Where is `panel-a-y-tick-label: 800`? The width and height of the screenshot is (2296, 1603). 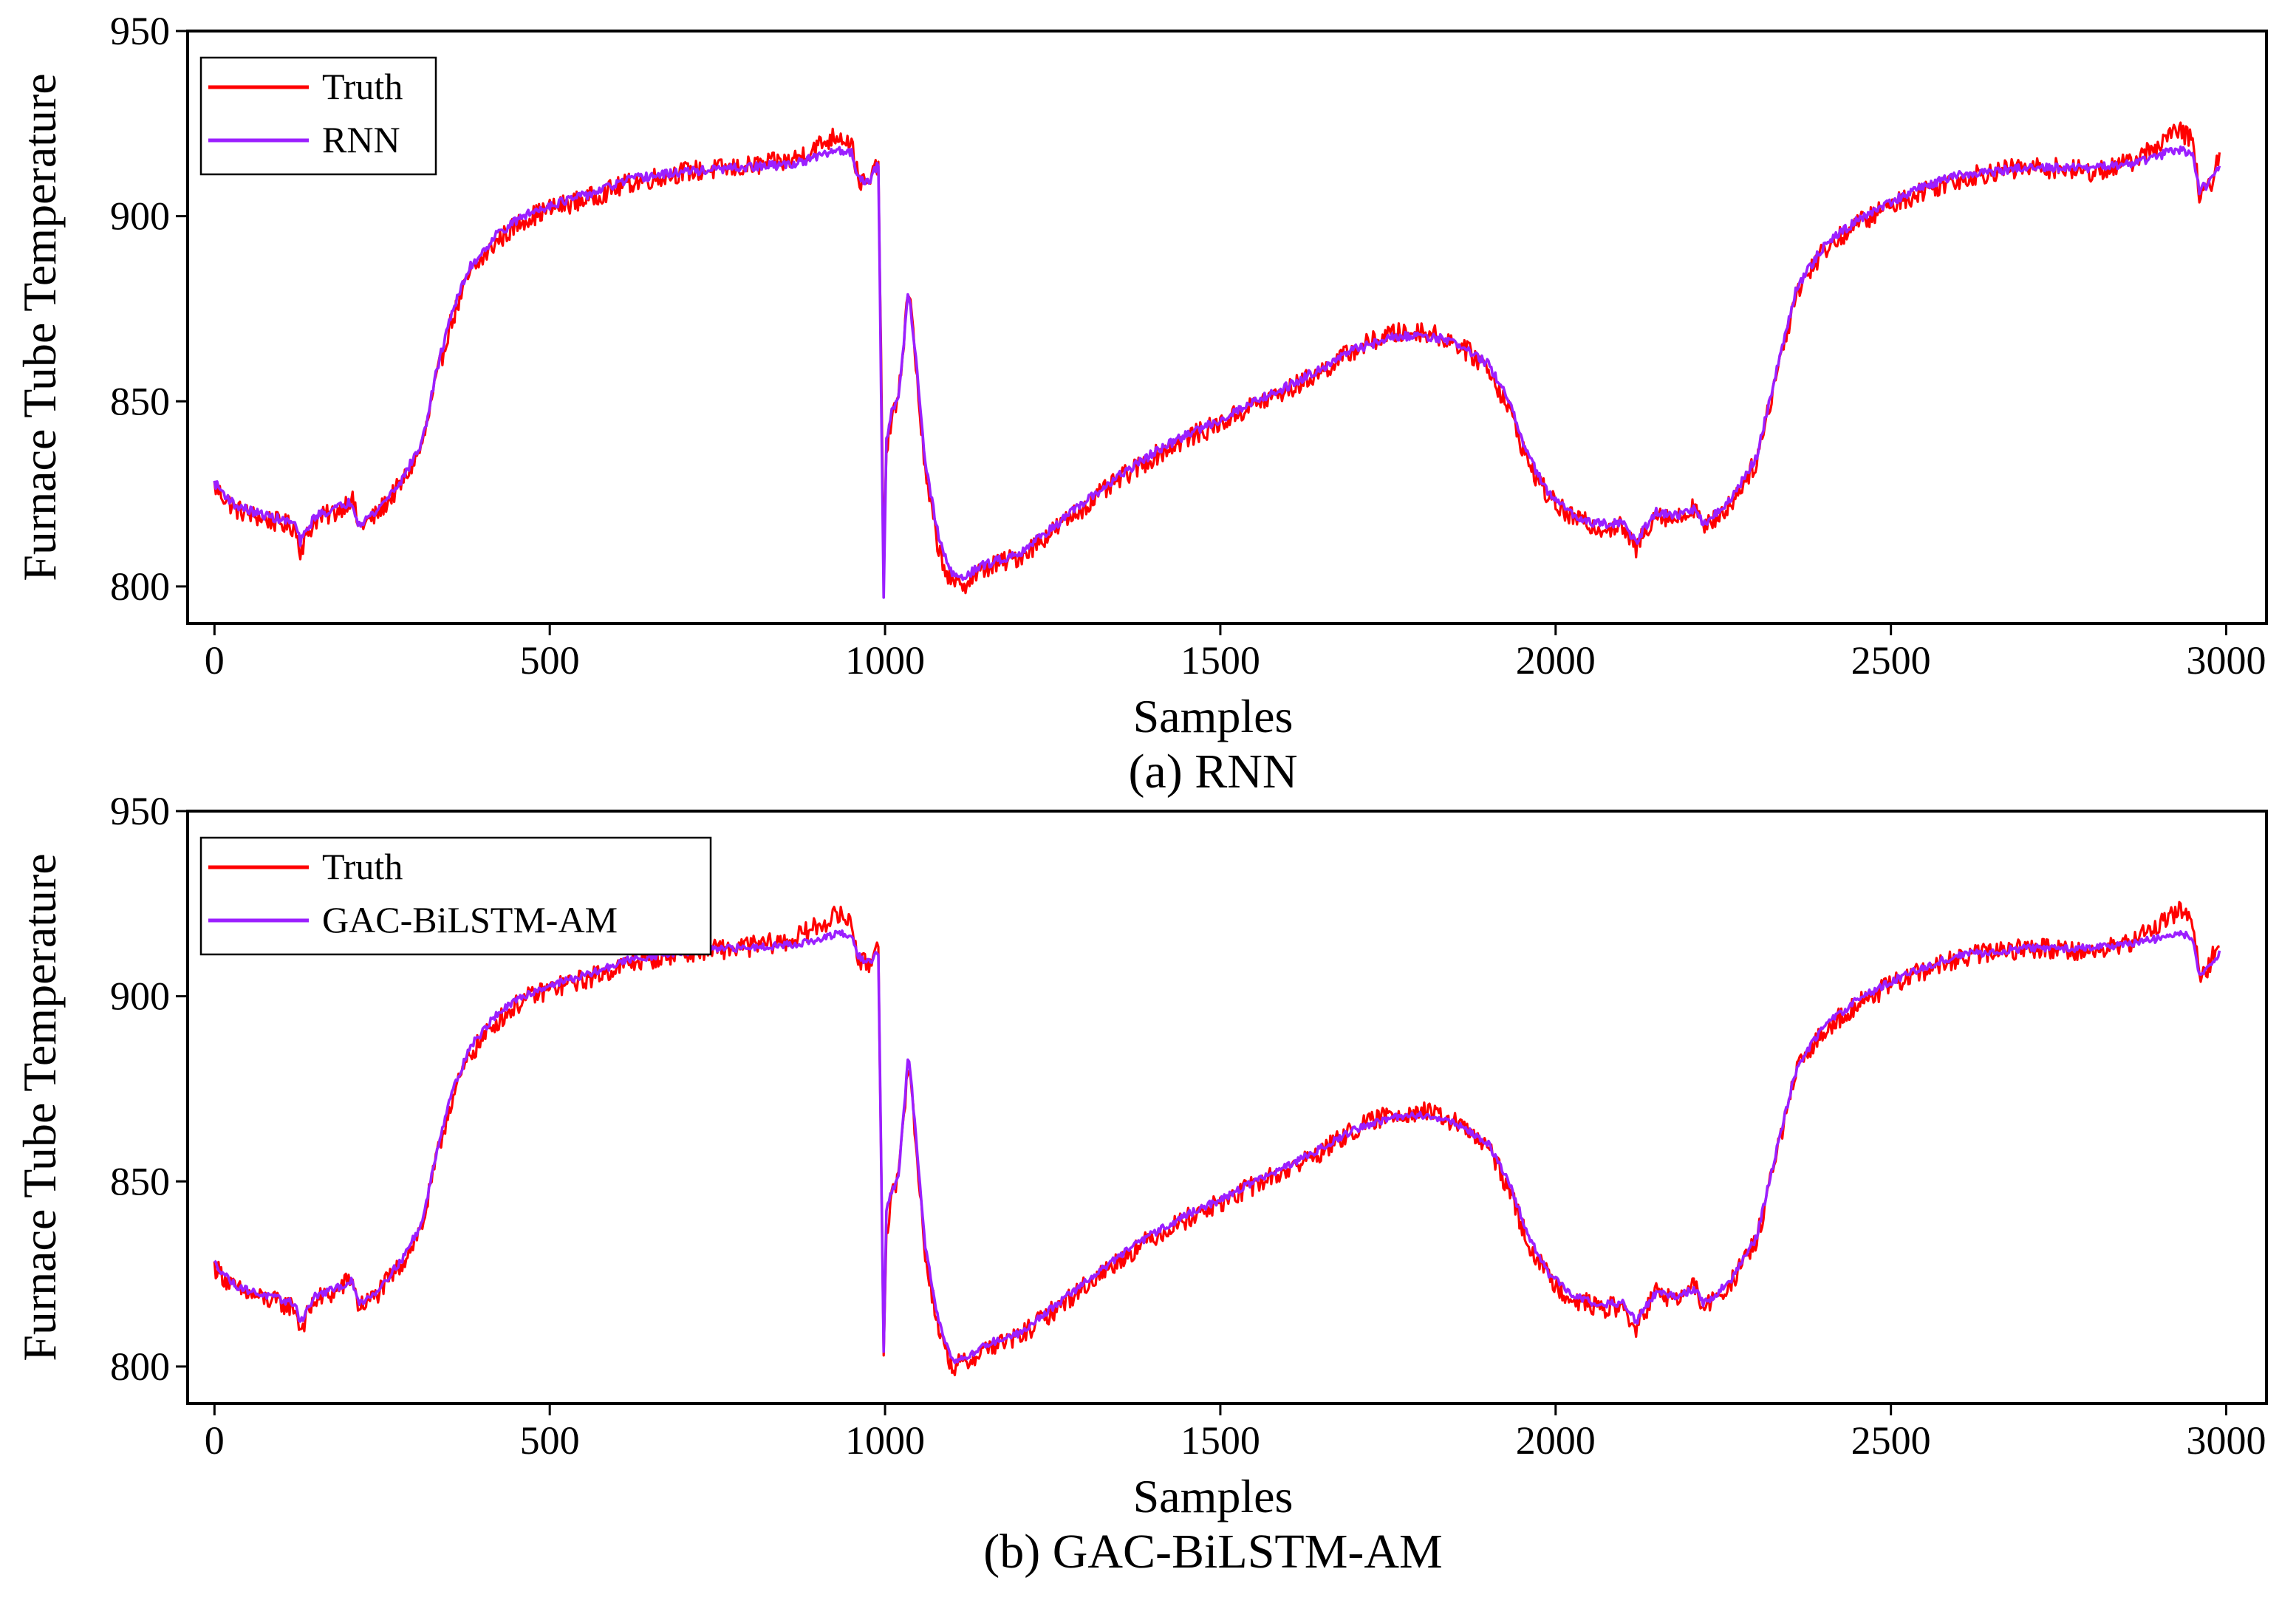
panel-a-y-tick-label: 800 is located at coordinates (140, 587).